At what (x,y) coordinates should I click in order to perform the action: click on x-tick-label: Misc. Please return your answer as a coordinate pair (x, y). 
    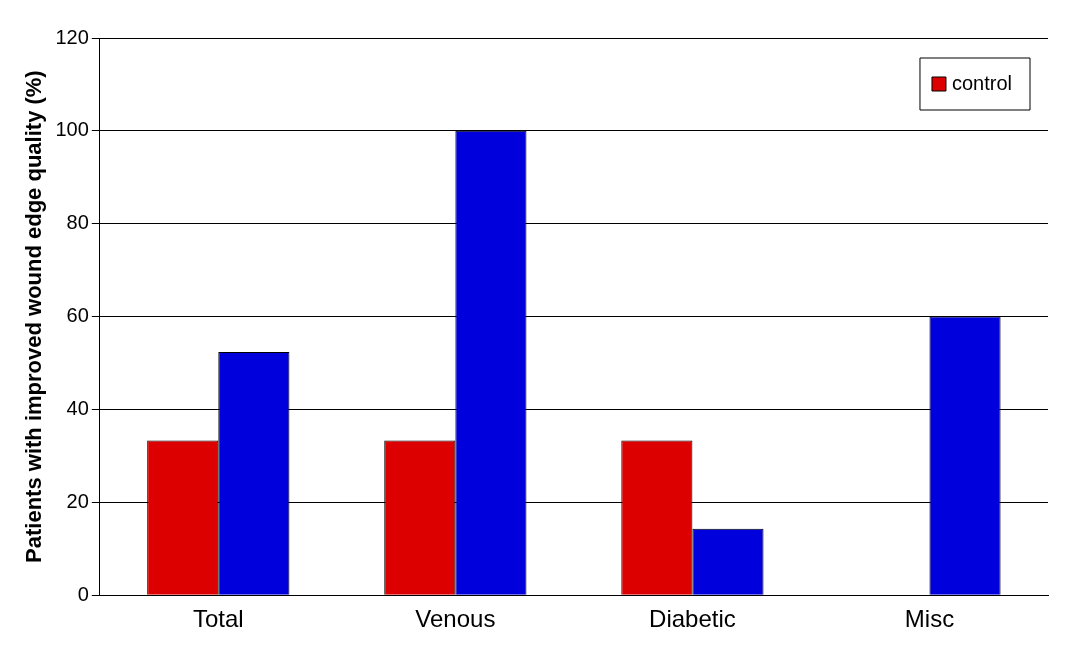
    Looking at the image, I should click on (929, 619).